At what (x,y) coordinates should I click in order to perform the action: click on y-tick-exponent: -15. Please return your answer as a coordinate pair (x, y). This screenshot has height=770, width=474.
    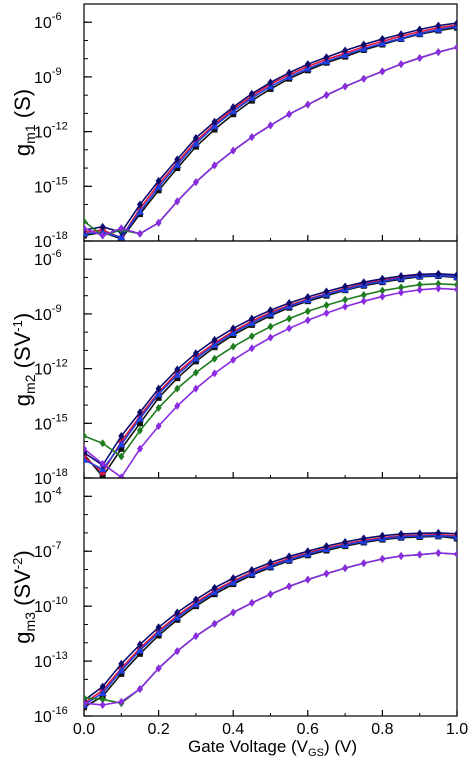
    Looking at the image, I should click on (60, 181).